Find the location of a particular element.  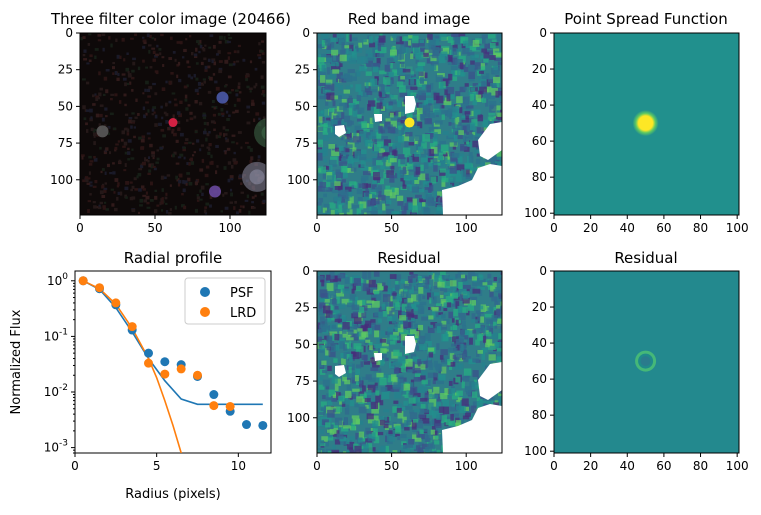

mask-region is located at coordinates (472, 189).